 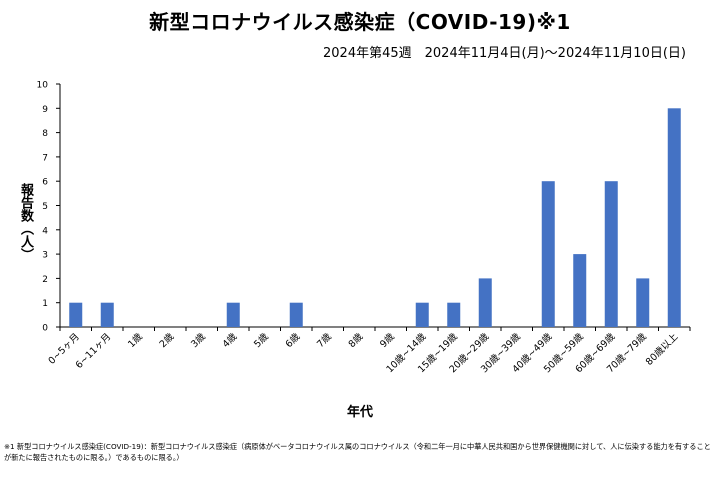 I want to click on y-tick-label: 7, so click(x=45, y=158).